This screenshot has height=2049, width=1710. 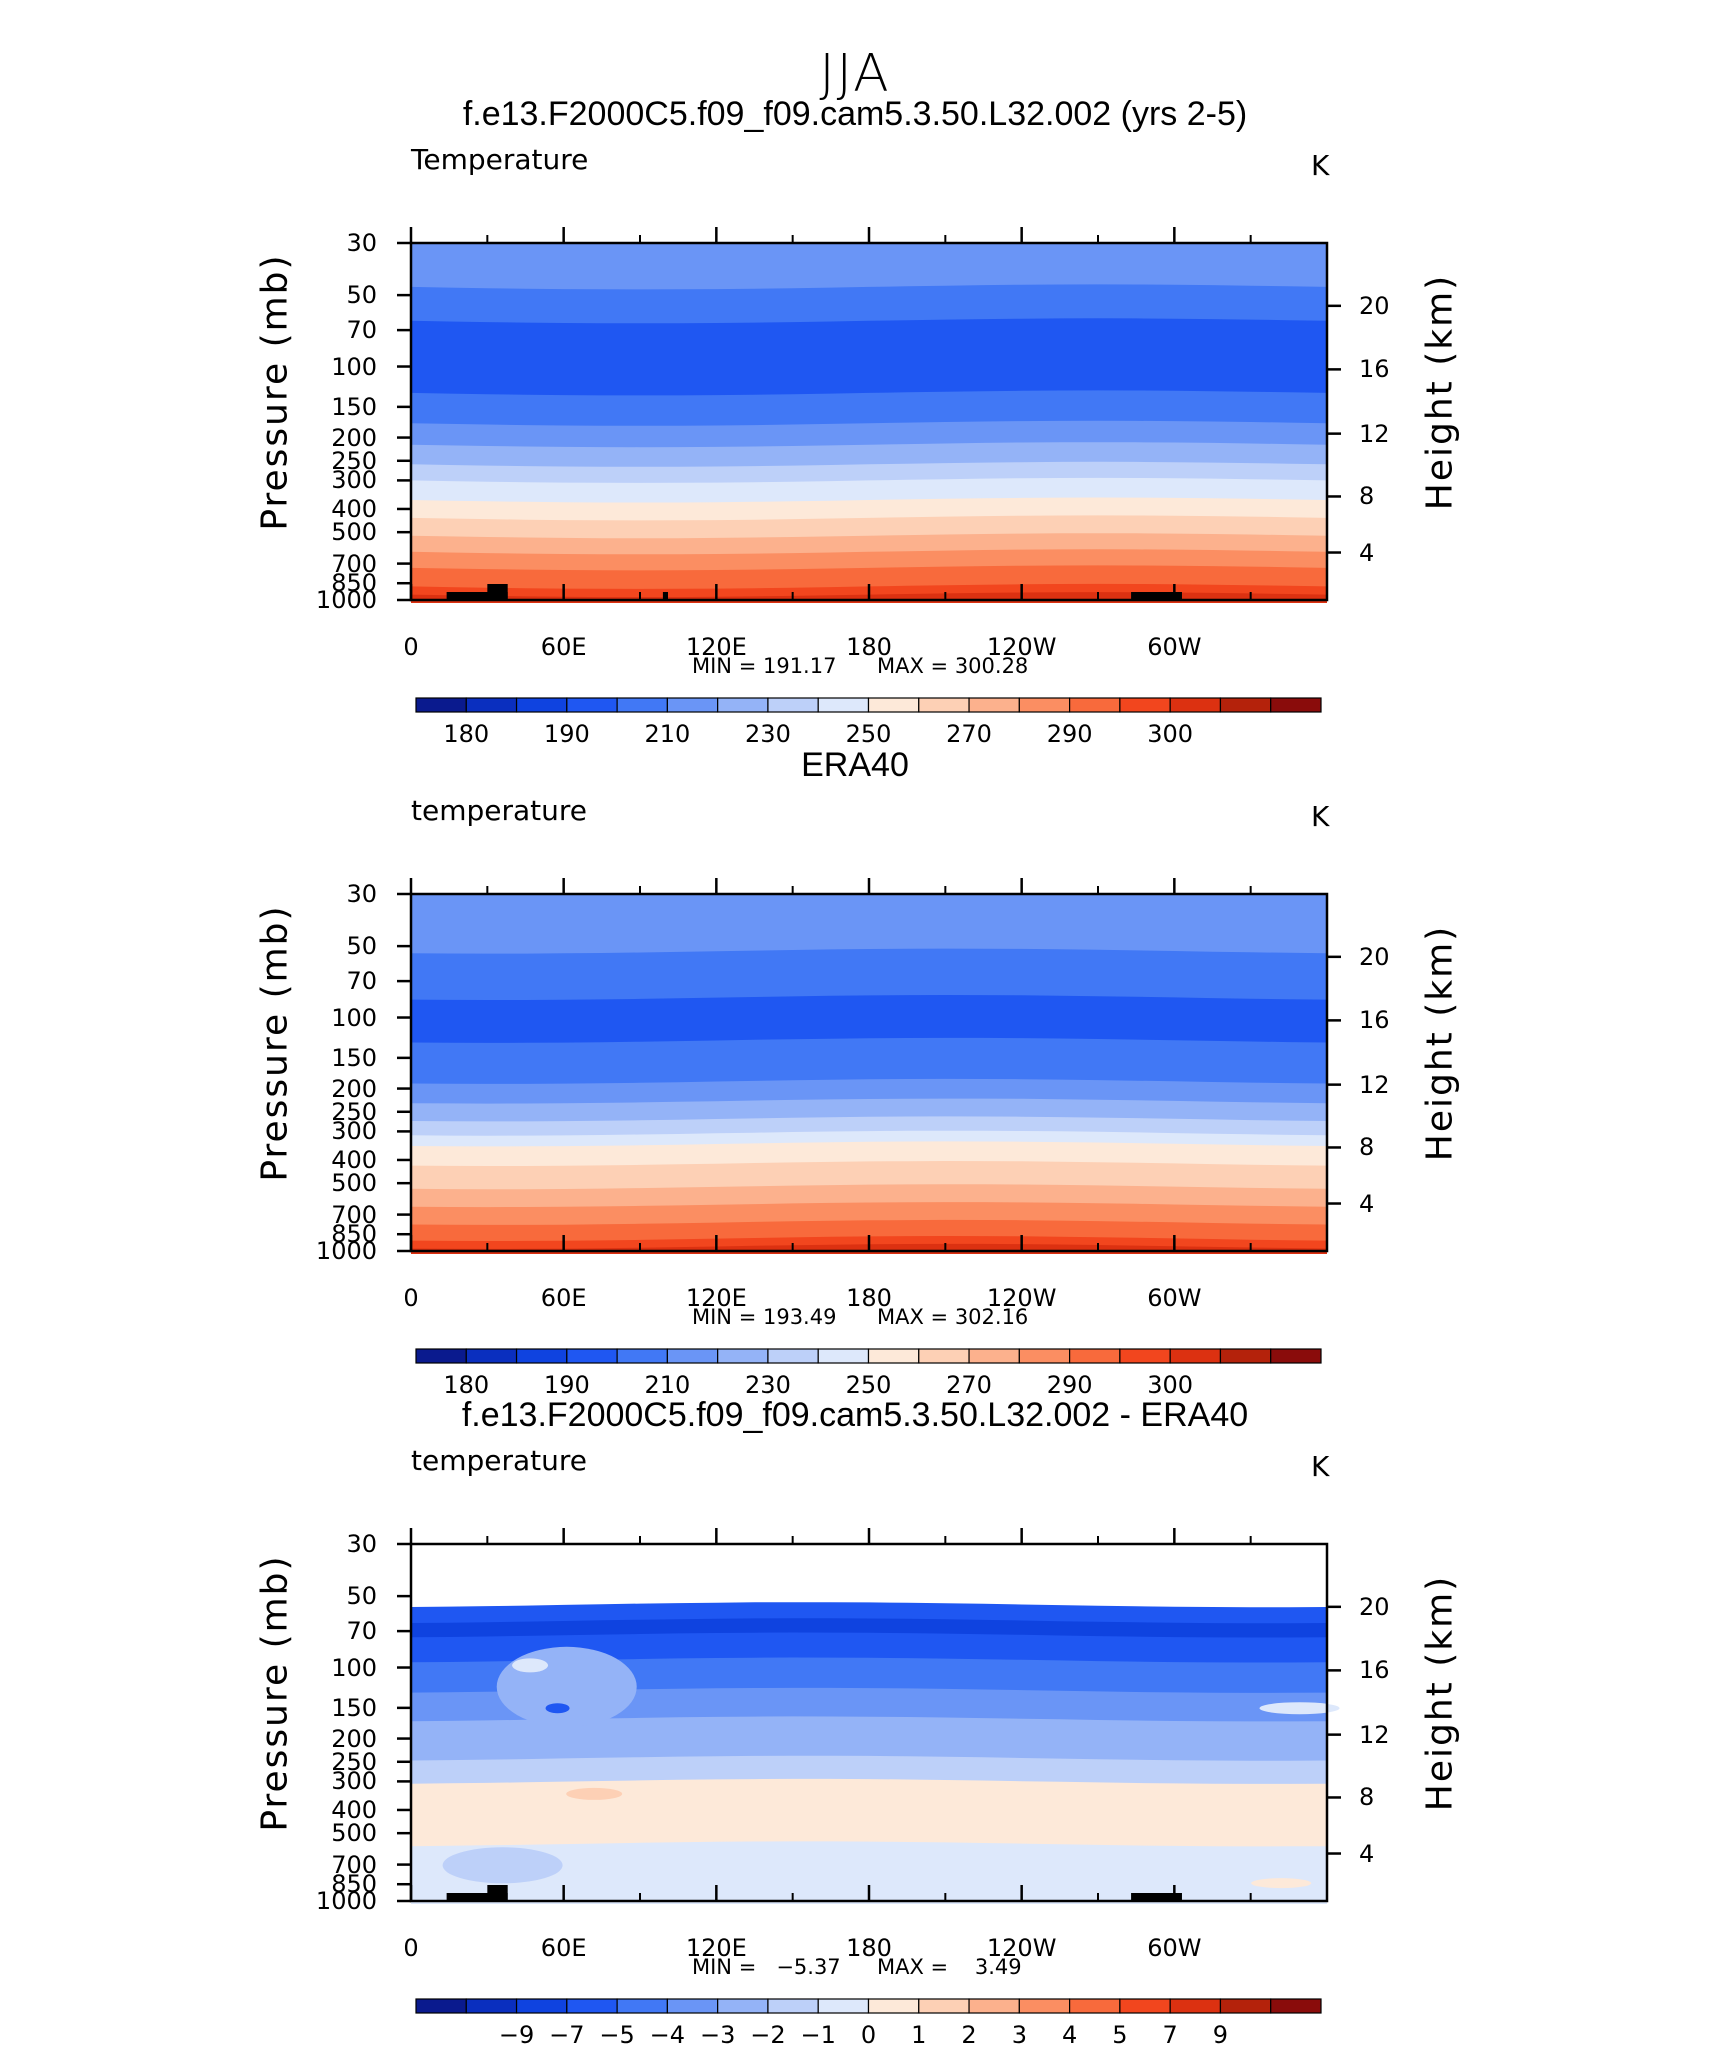 I want to click on colorbar-label: 210, so click(x=667, y=734).